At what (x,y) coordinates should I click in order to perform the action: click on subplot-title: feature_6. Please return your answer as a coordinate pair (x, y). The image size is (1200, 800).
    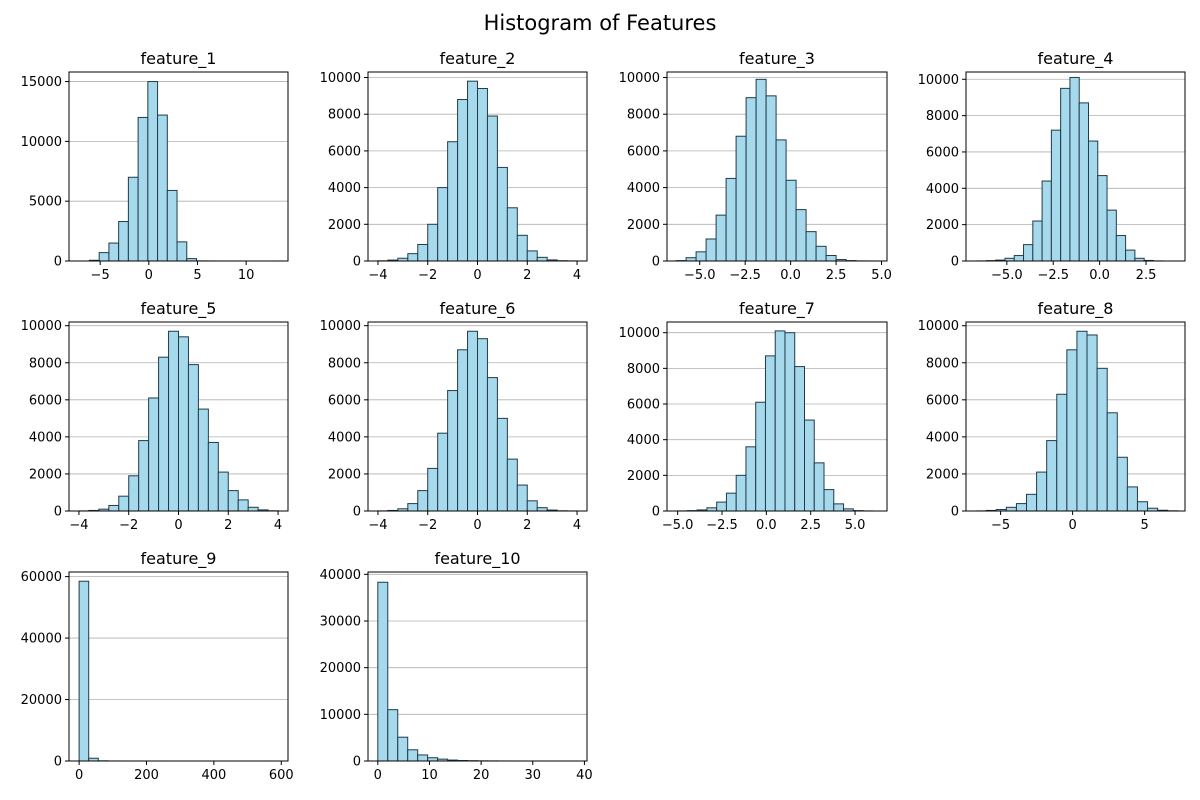
    Looking at the image, I should click on (478, 309).